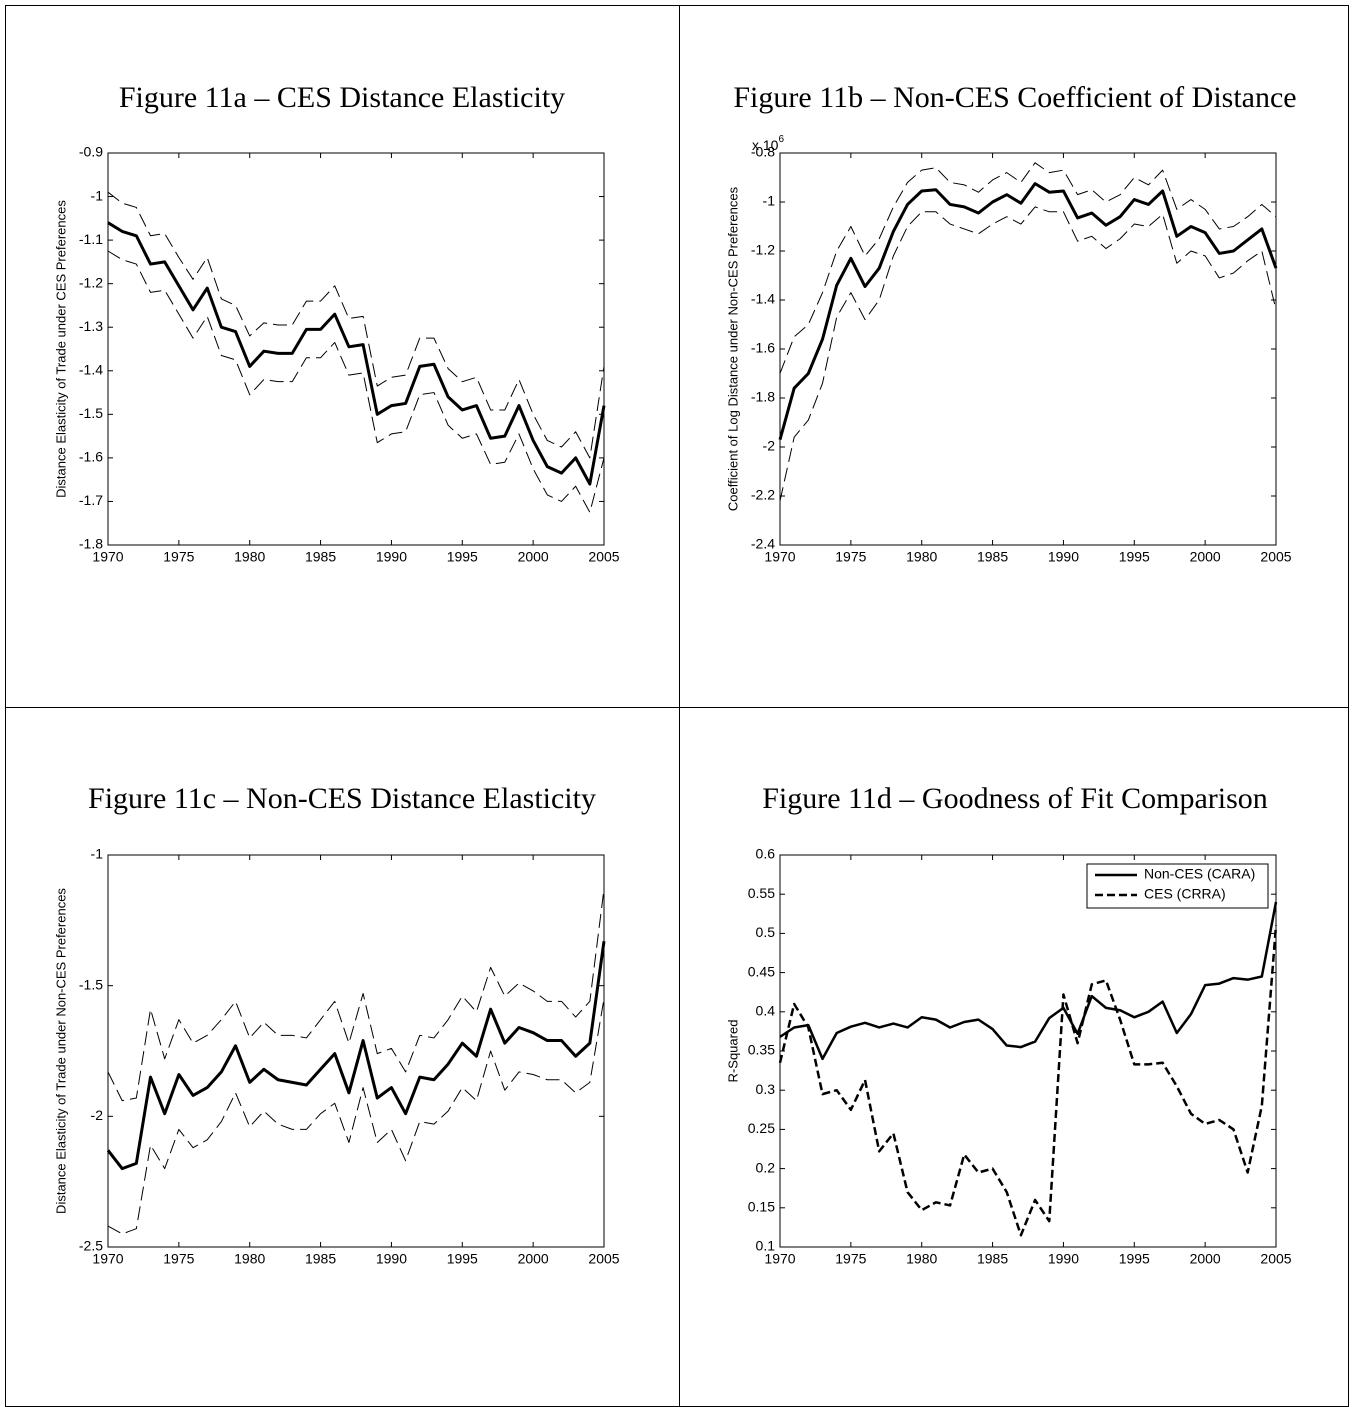 This screenshot has width=1354, height=1407. I want to click on legend-label: Non-CES (CARA), so click(1199, 874).